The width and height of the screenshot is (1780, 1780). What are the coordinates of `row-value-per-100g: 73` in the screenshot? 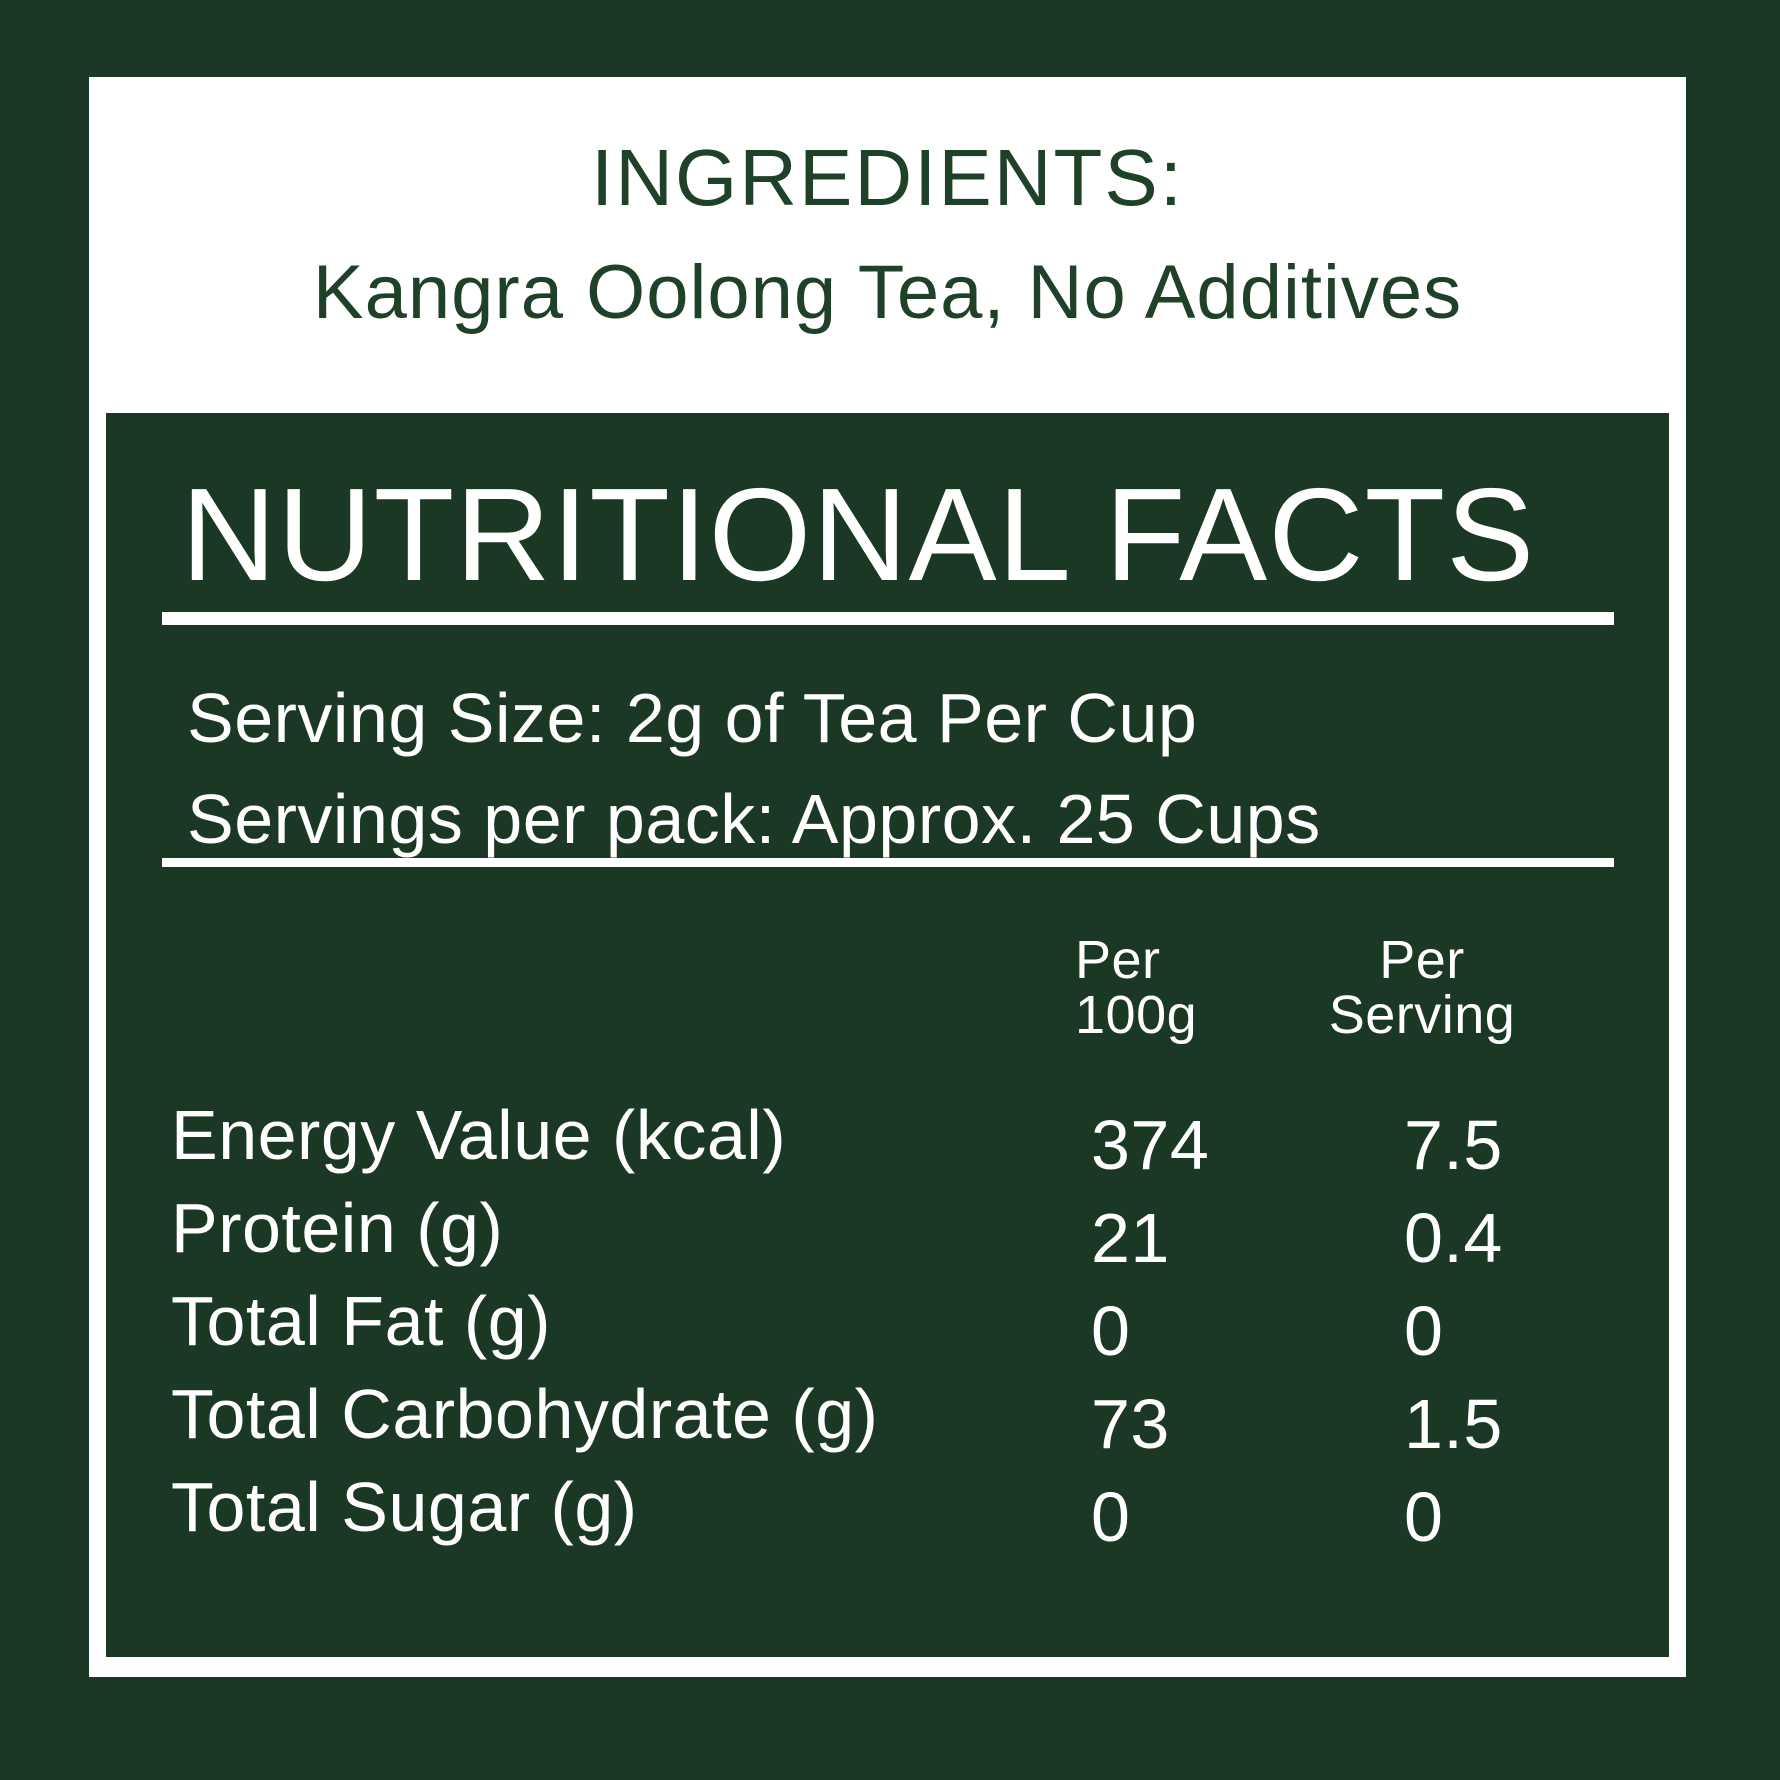 It's located at (1130, 1424).